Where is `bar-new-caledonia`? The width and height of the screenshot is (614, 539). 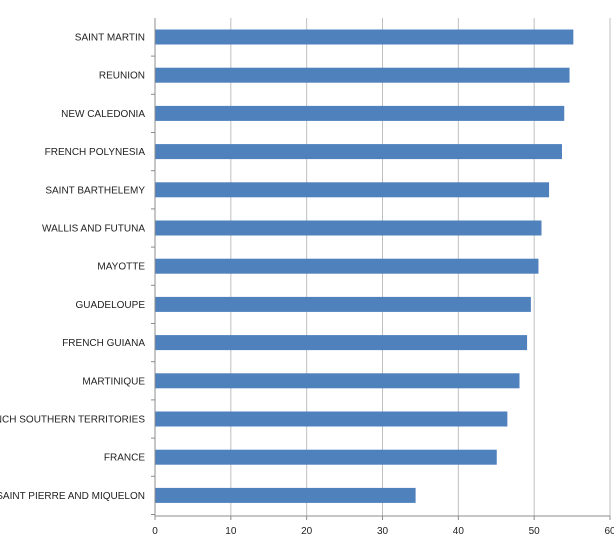 bar-new-caledonia is located at coordinates (360, 113).